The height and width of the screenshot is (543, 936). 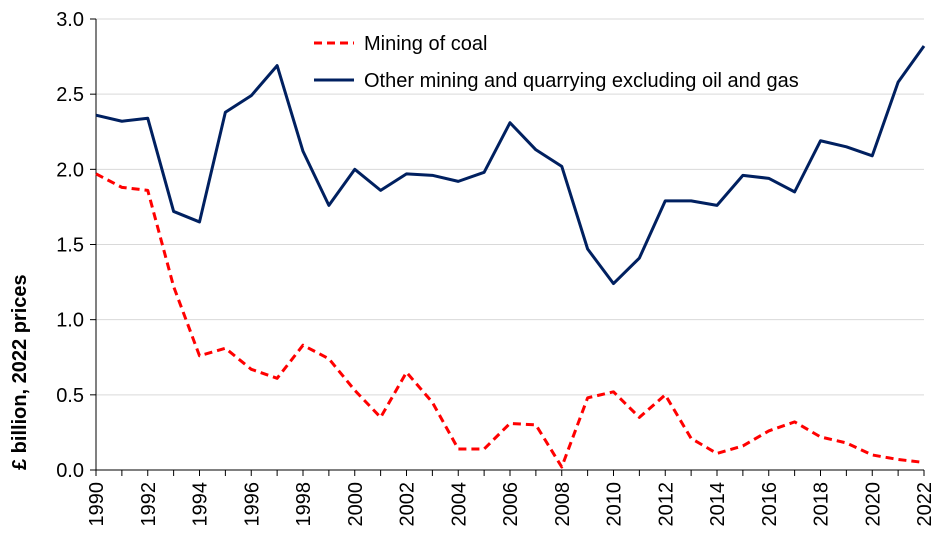 What do you see at coordinates (615, 504) in the screenshot?
I see `x-tick-label: 2010` at bounding box center [615, 504].